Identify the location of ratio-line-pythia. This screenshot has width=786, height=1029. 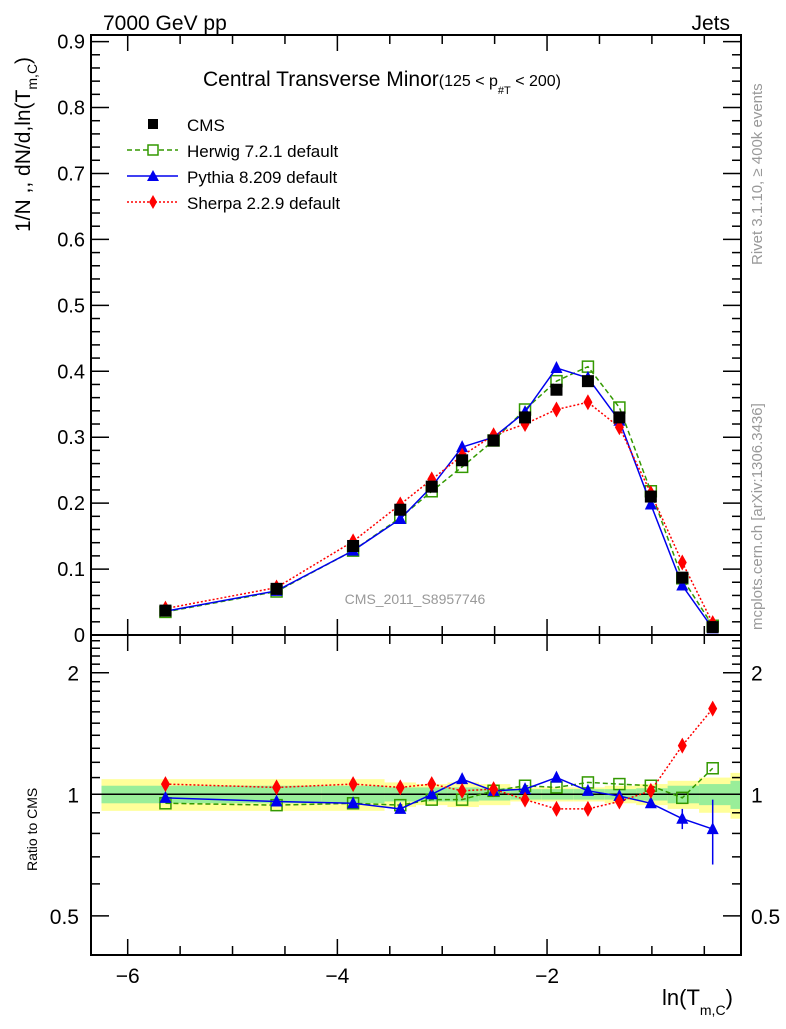
(439, 803).